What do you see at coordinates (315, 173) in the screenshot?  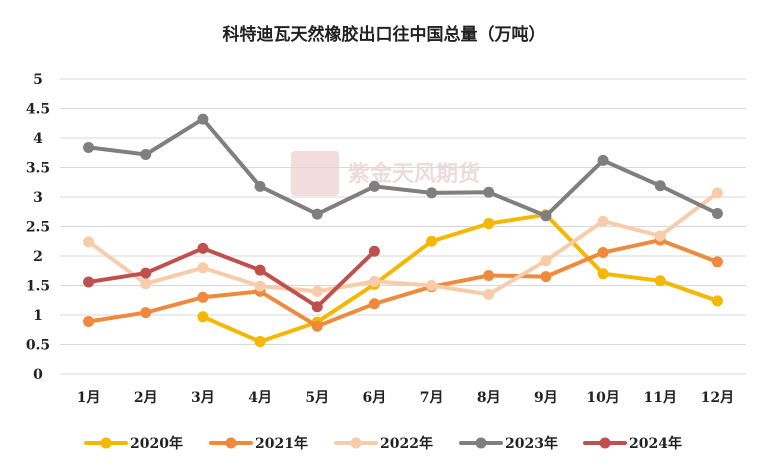 I see `watermark-logo-icon` at bounding box center [315, 173].